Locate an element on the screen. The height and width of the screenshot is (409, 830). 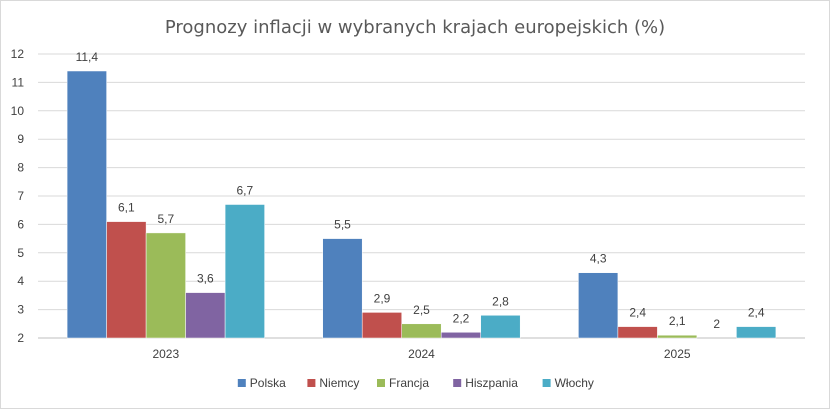
legend-swatch-polska is located at coordinates (241, 383).